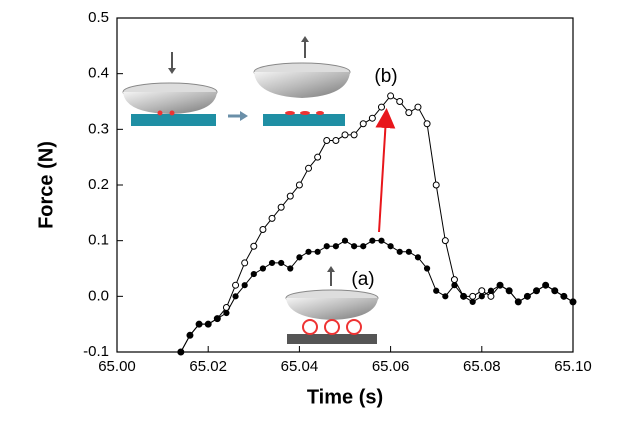  Describe the element at coordinates (98, 240) in the screenshot. I see `y-tick-label: 0.1` at that location.